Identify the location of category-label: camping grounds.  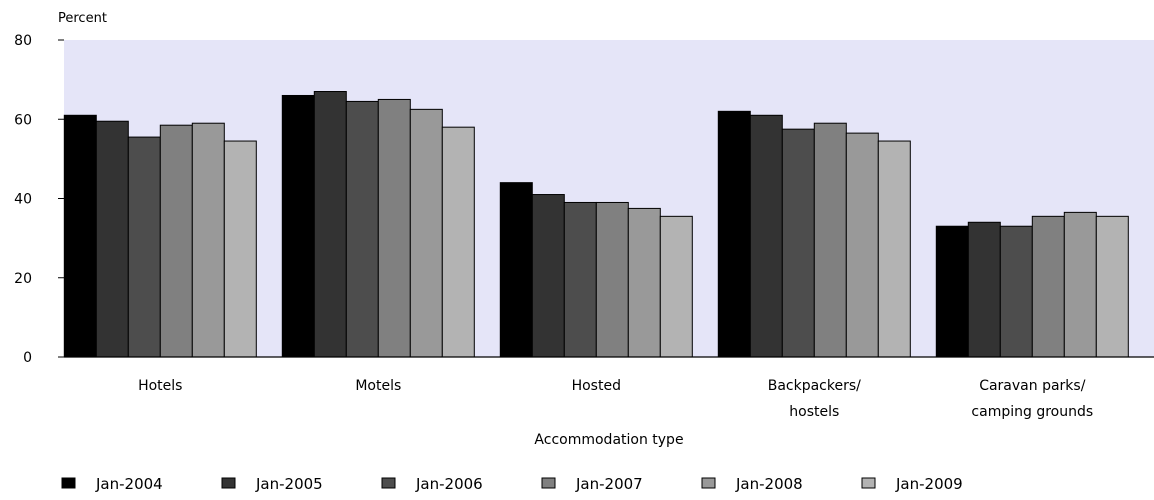
(1032, 412).